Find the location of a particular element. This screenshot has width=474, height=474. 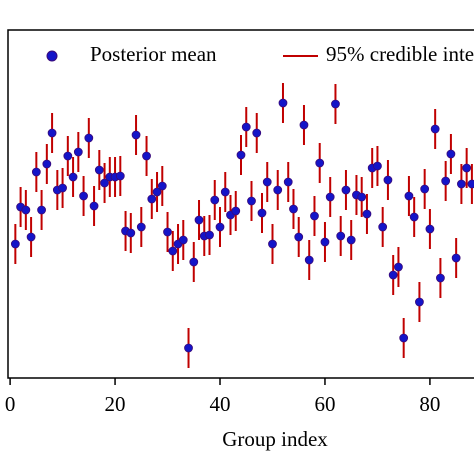

legend-label: Posterior mean is located at coordinates (153, 54).